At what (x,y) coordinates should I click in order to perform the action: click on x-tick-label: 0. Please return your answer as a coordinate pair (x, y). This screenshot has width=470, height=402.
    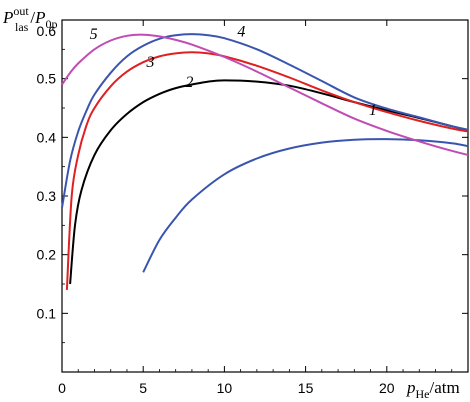
    Looking at the image, I should click on (62, 388).